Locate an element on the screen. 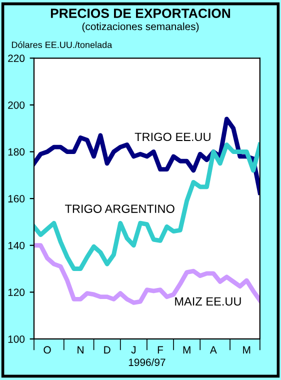 The width and height of the screenshot is (281, 380). x-tick-label: D is located at coordinates (107, 350).